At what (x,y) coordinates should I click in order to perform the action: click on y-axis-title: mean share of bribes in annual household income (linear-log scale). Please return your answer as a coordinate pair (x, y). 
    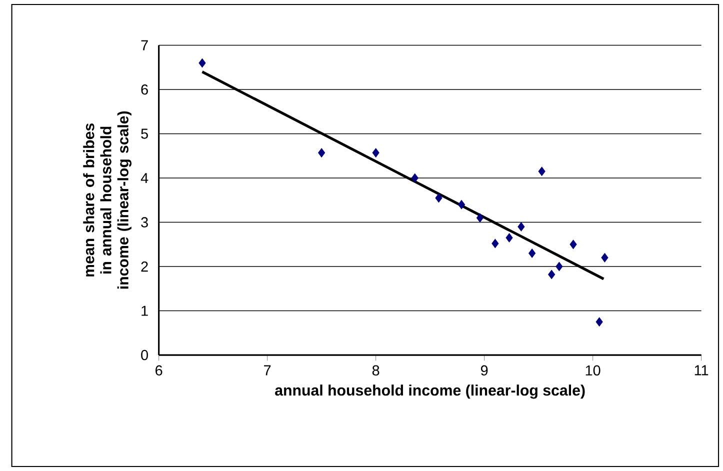
    Looking at the image, I should click on (107, 200).